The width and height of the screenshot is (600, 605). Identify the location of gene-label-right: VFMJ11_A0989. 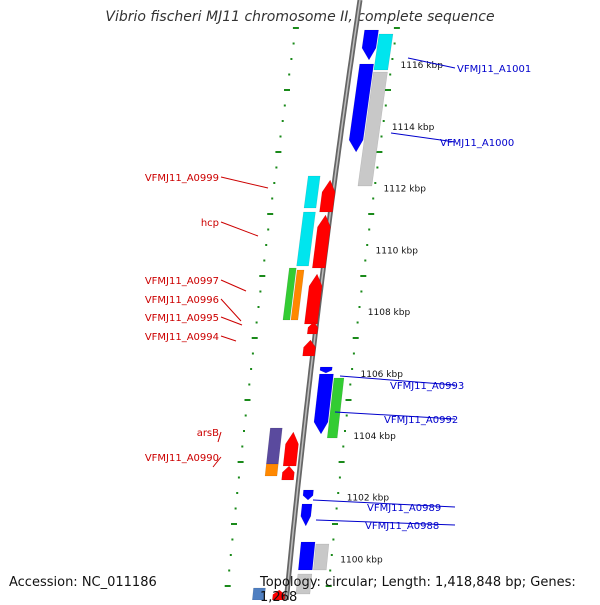
(404, 508).